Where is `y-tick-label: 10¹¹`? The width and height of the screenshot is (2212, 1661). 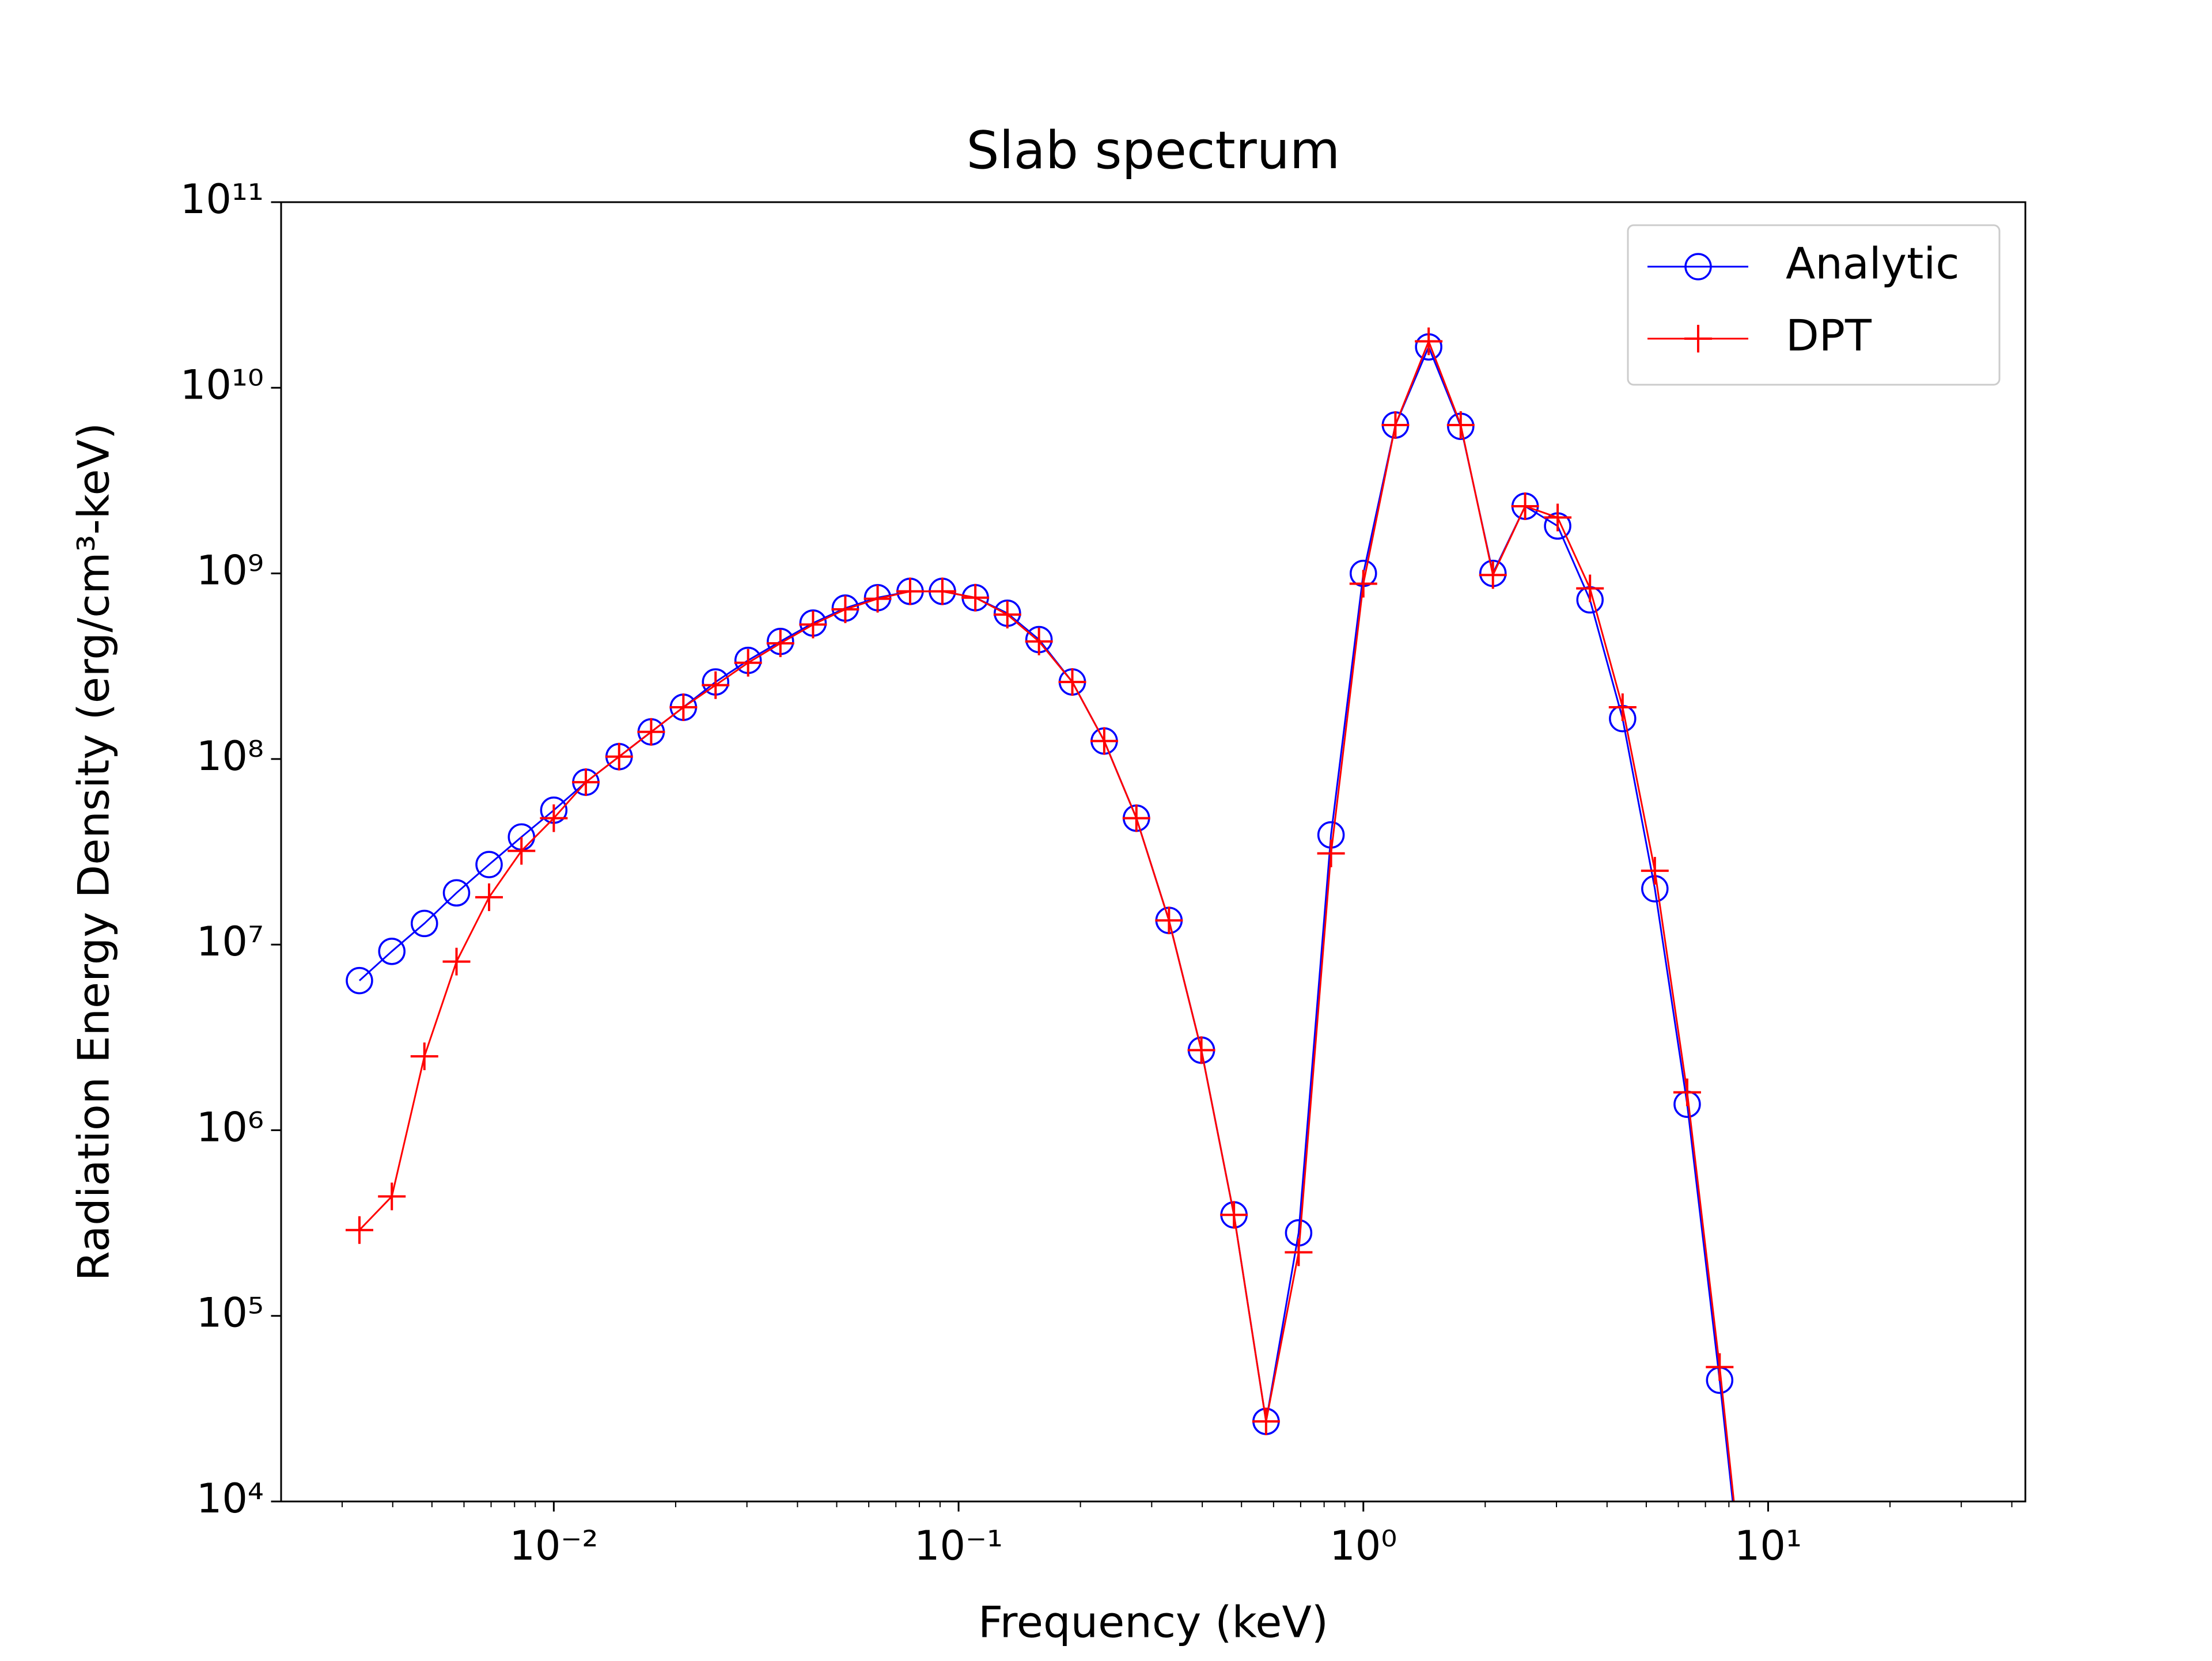
y-tick-label: 10¹¹ is located at coordinates (222, 199).